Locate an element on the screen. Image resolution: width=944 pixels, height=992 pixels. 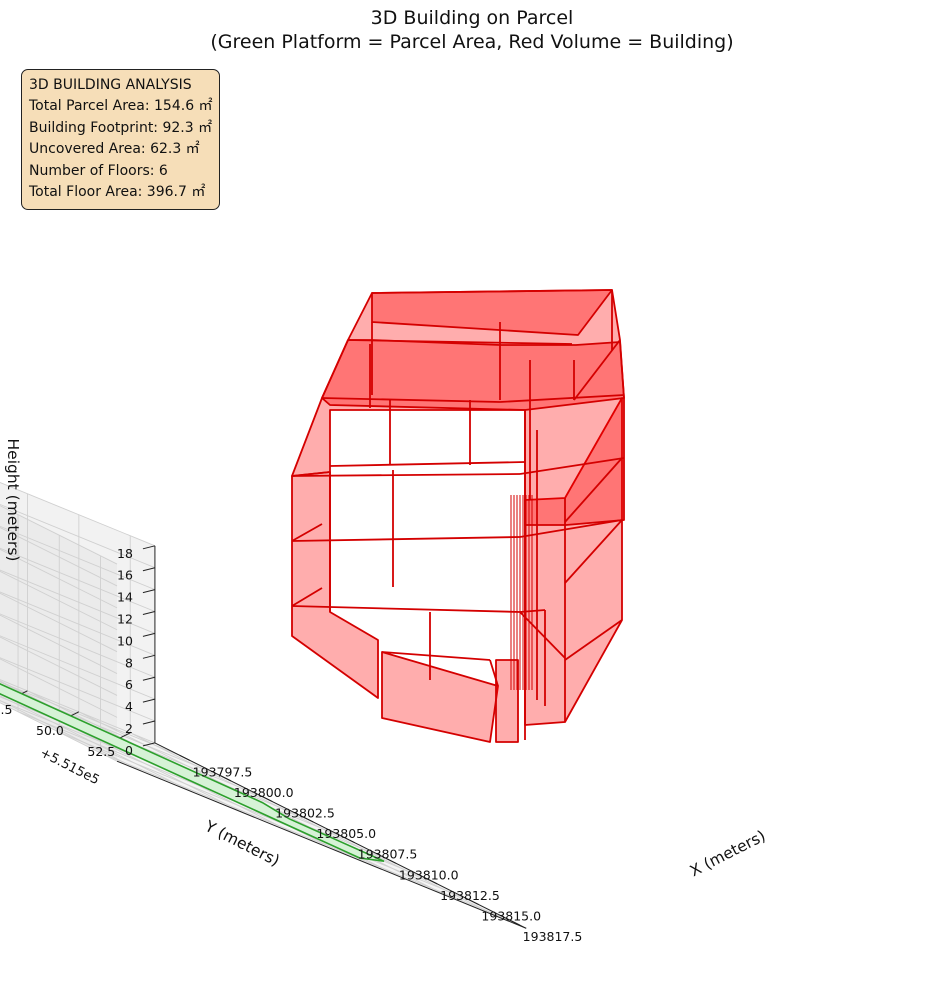
info-floor-count: Number of Floors: 6 is located at coordinates (98, 170).